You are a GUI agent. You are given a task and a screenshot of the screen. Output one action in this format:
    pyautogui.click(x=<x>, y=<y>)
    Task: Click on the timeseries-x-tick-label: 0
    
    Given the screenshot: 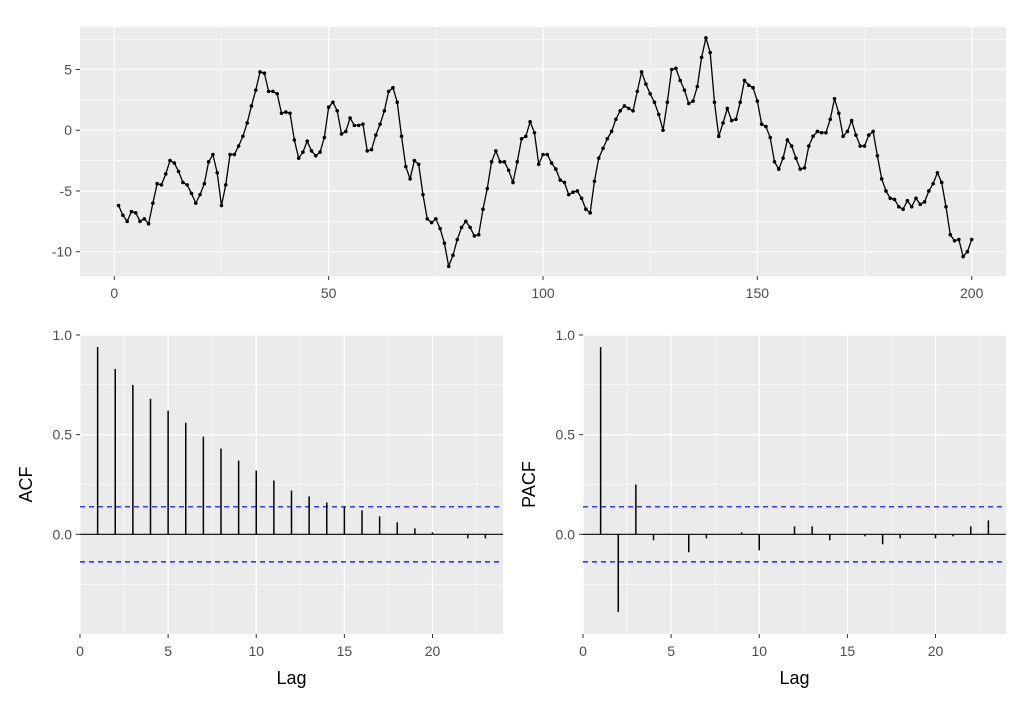 What is the action you would take?
    pyautogui.click(x=114, y=293)
    